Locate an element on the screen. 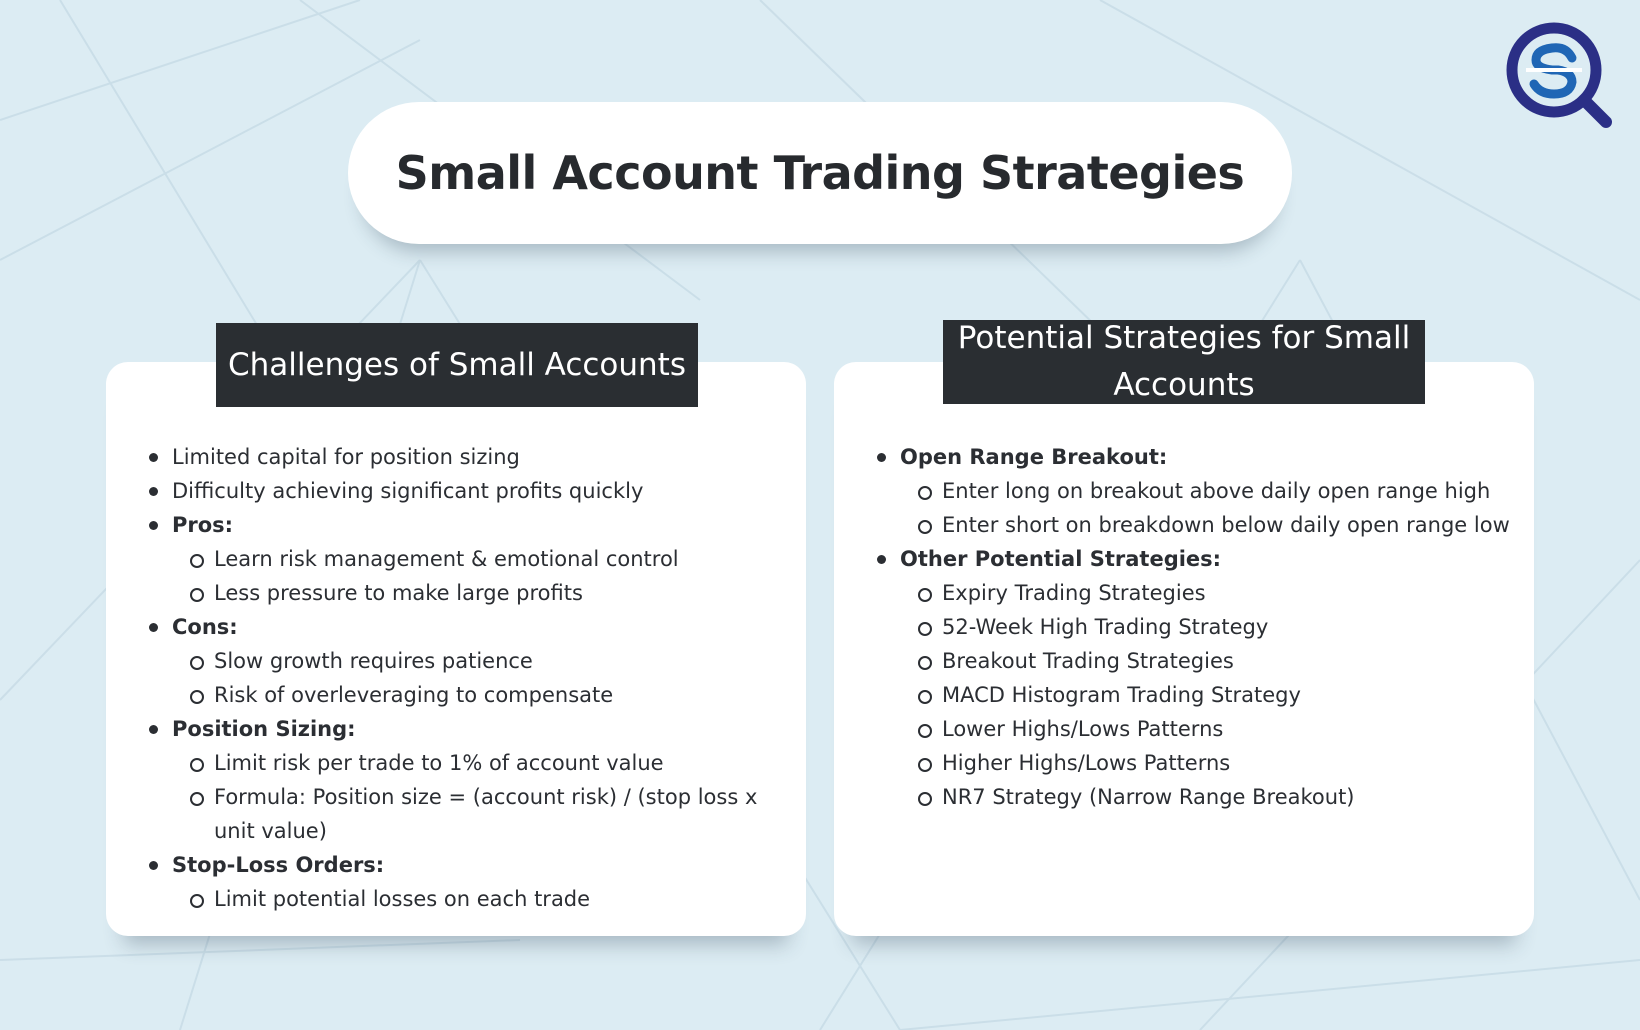  sub-list-item: Expiry Trading Strategies is located at coordinates (1204, 593).